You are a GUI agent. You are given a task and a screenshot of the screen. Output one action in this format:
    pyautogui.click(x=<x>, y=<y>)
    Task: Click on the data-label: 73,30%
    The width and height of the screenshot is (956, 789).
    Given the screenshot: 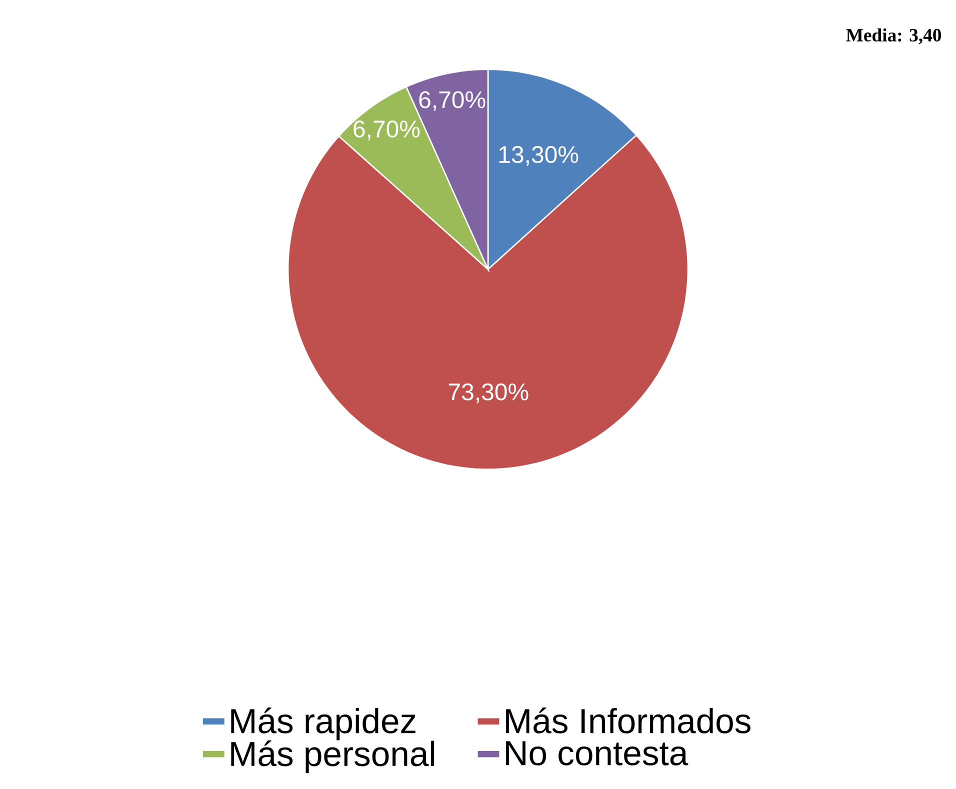 What is the action you would take?
    pyautogui.click(x=488, y=393)
    